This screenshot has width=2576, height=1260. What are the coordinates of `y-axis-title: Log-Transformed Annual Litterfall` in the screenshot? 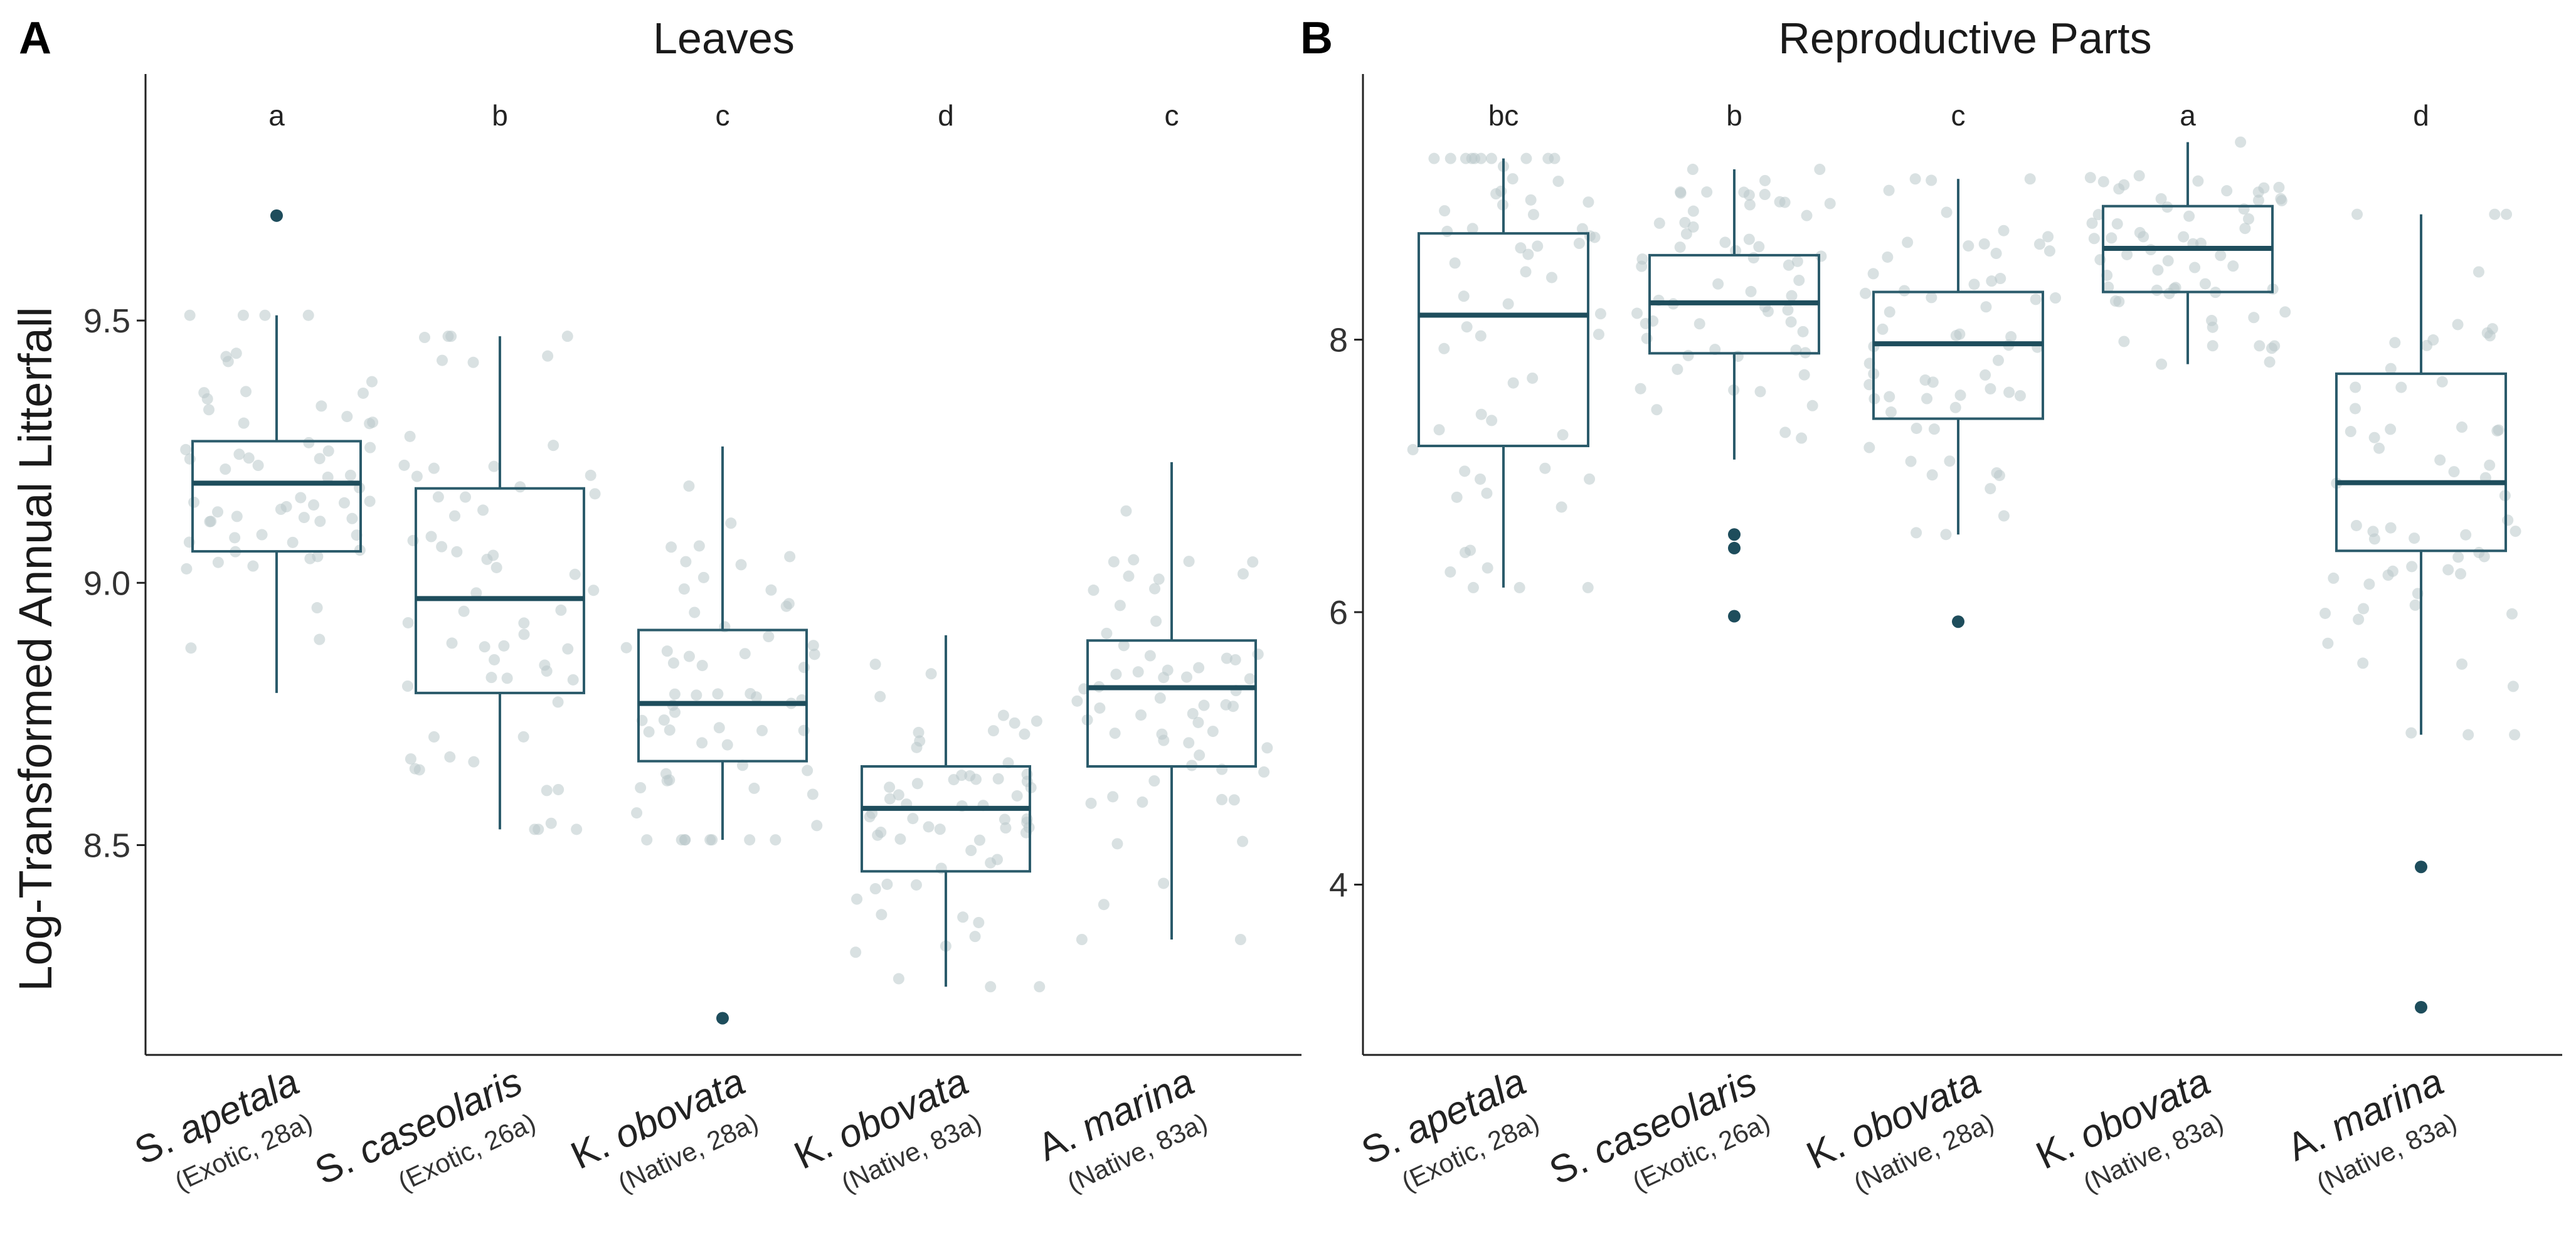 It's located at (35, 649).